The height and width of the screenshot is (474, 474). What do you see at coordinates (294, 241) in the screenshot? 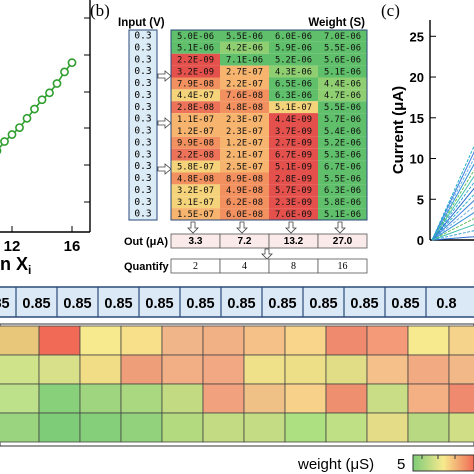
I see `out-value: 13.2` at bounding box center [294, 241].